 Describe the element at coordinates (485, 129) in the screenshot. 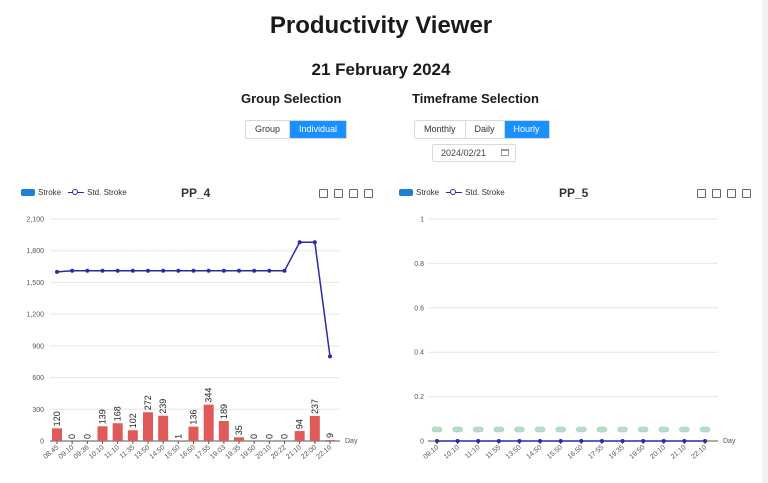

I see `daily-option-button: Daily` at that location.